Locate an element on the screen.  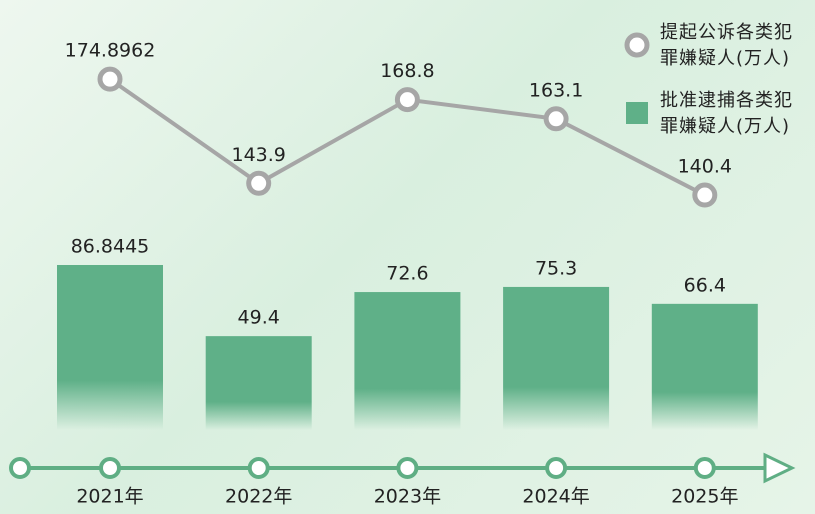
bar-value-label: 72.6 is located at coordinates (407, 274).